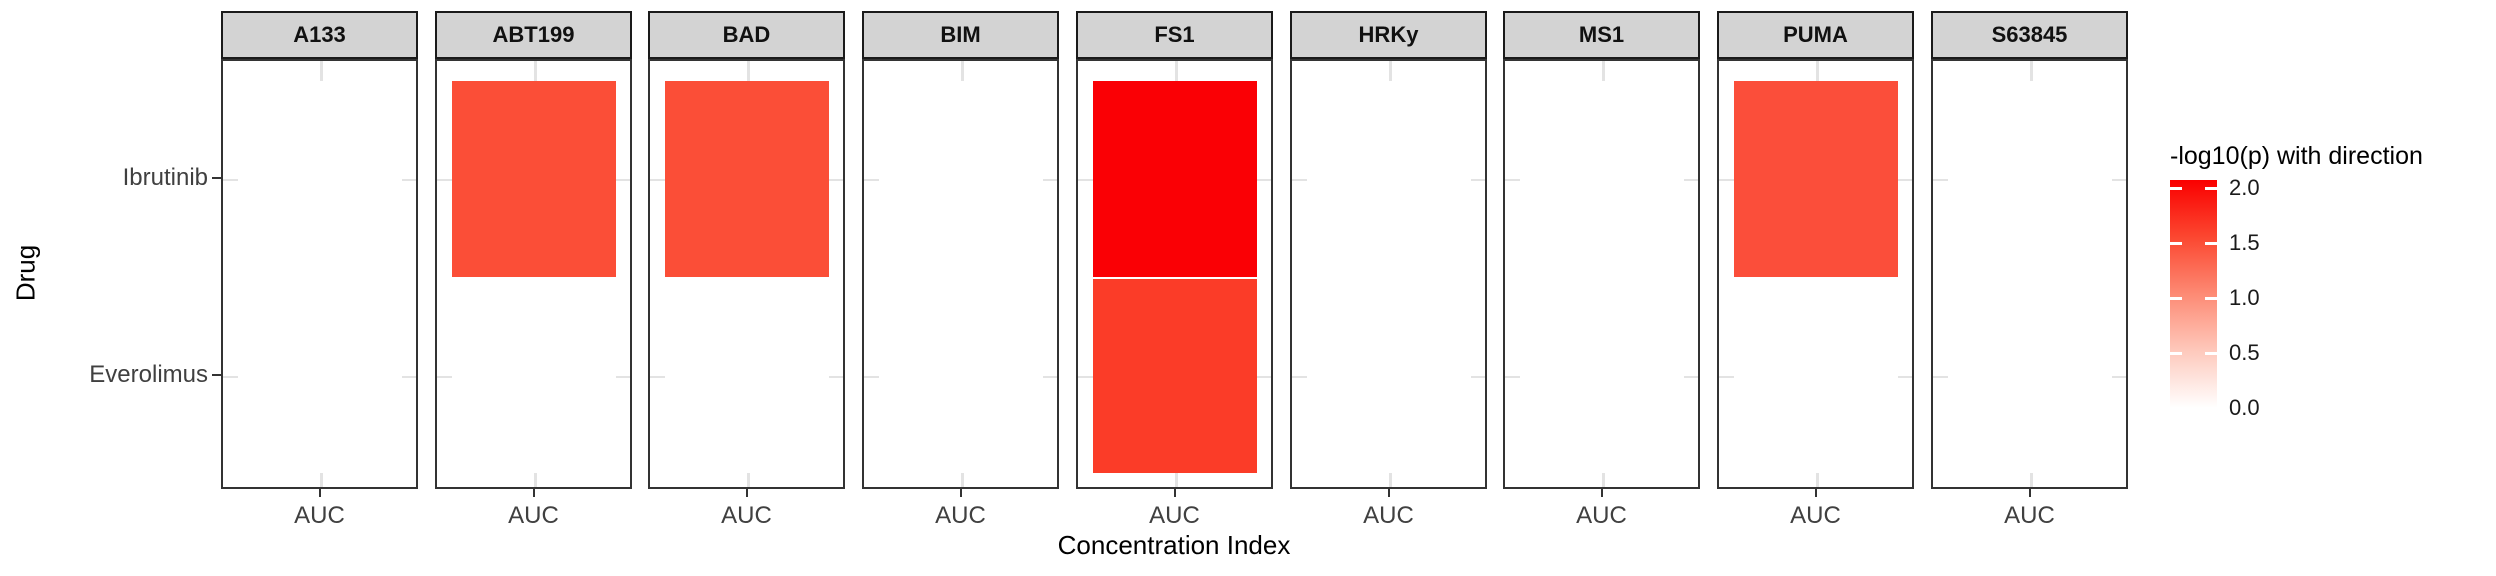 The width and height of the screenshot is (2496, 576). I want to click on facet-strip: BAD, so click(746, 35).